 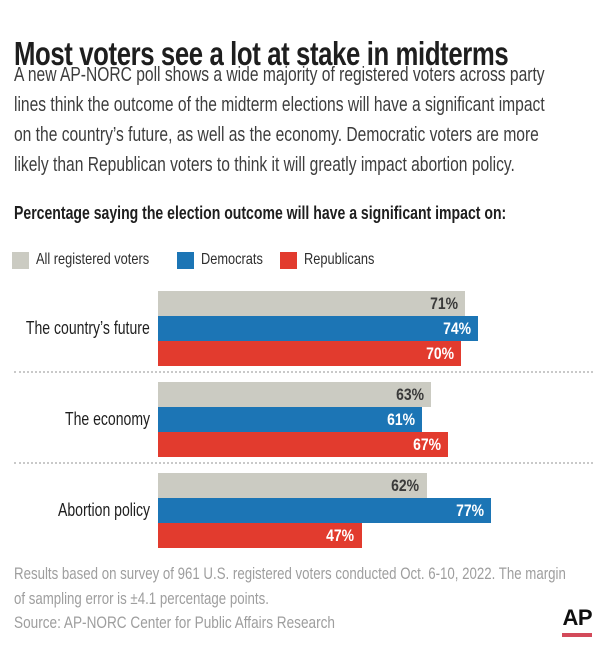 I want to click on value-label: 63%, so click(x=409, y=394).